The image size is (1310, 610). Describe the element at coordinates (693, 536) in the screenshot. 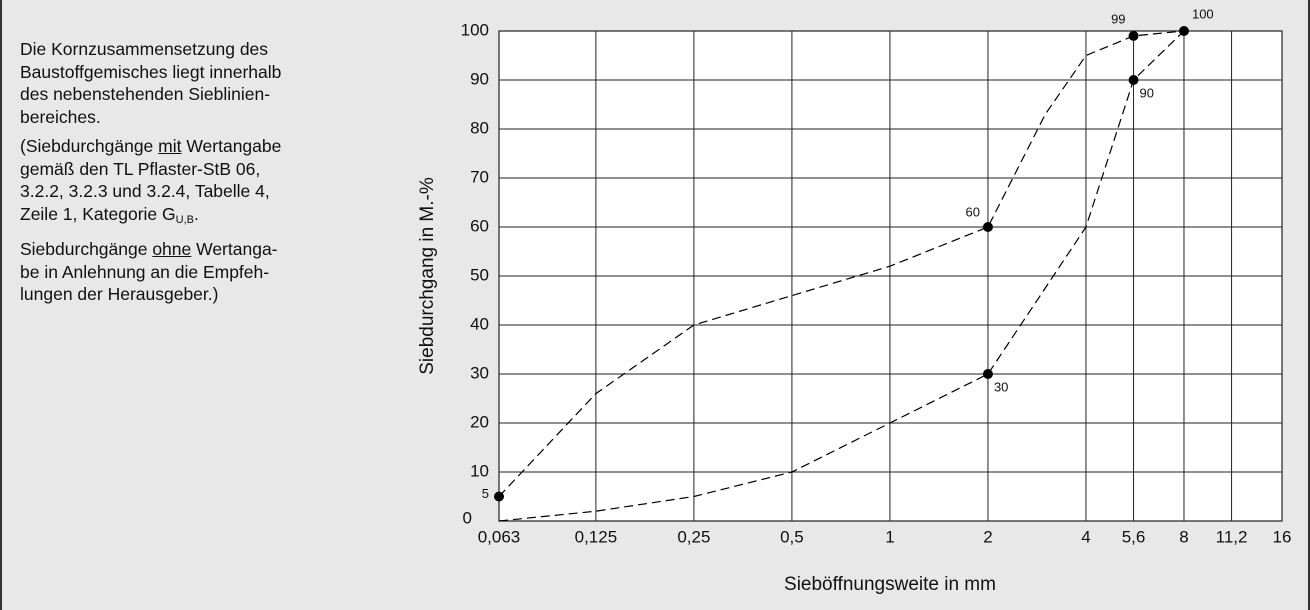

I see `x-tick-label: 0,25` at that location.